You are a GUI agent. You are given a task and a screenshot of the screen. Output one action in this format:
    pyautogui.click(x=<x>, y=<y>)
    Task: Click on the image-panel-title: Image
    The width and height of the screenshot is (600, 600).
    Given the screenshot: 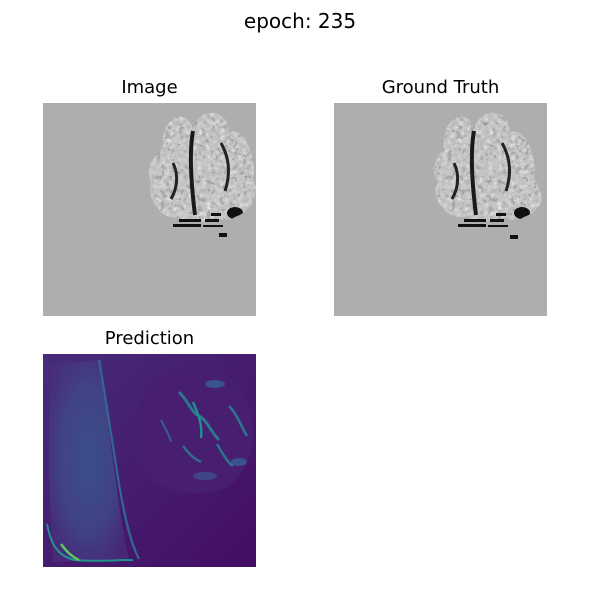 What is the action you would take?
    pyautogui.click(x=149, y=87)
    